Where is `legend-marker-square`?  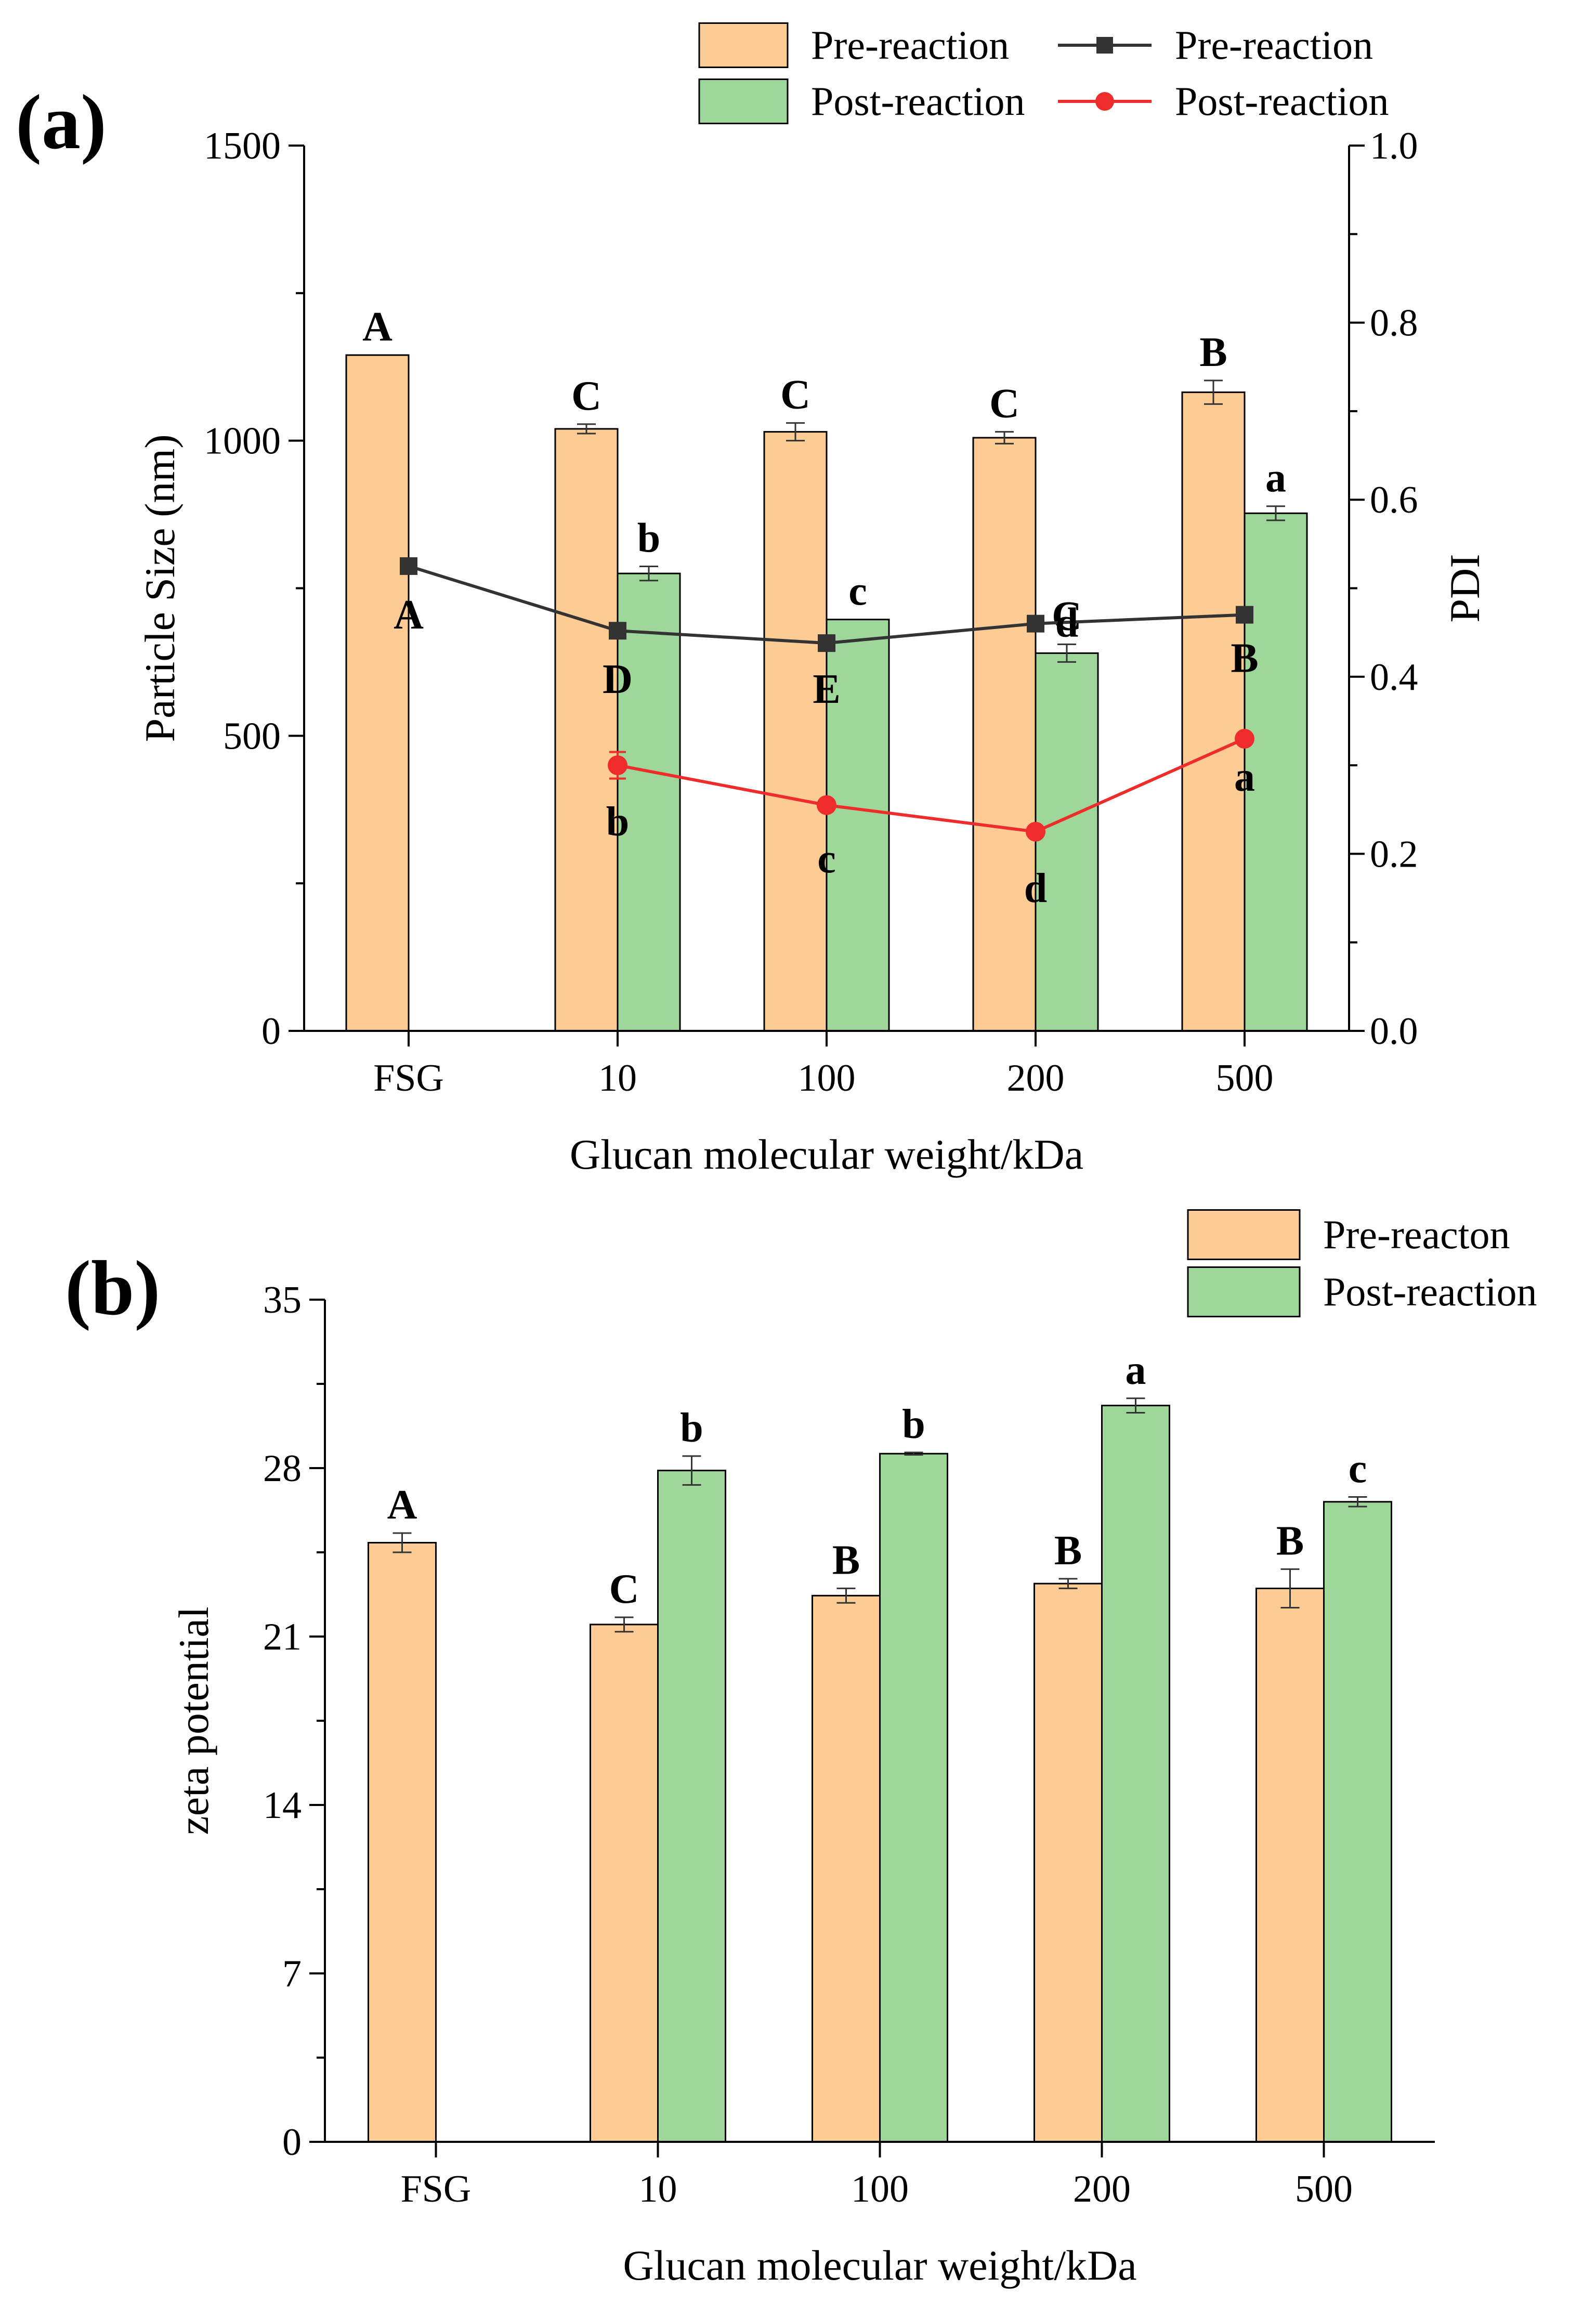
legend-marker-square is located at coordinates (1104, 45).